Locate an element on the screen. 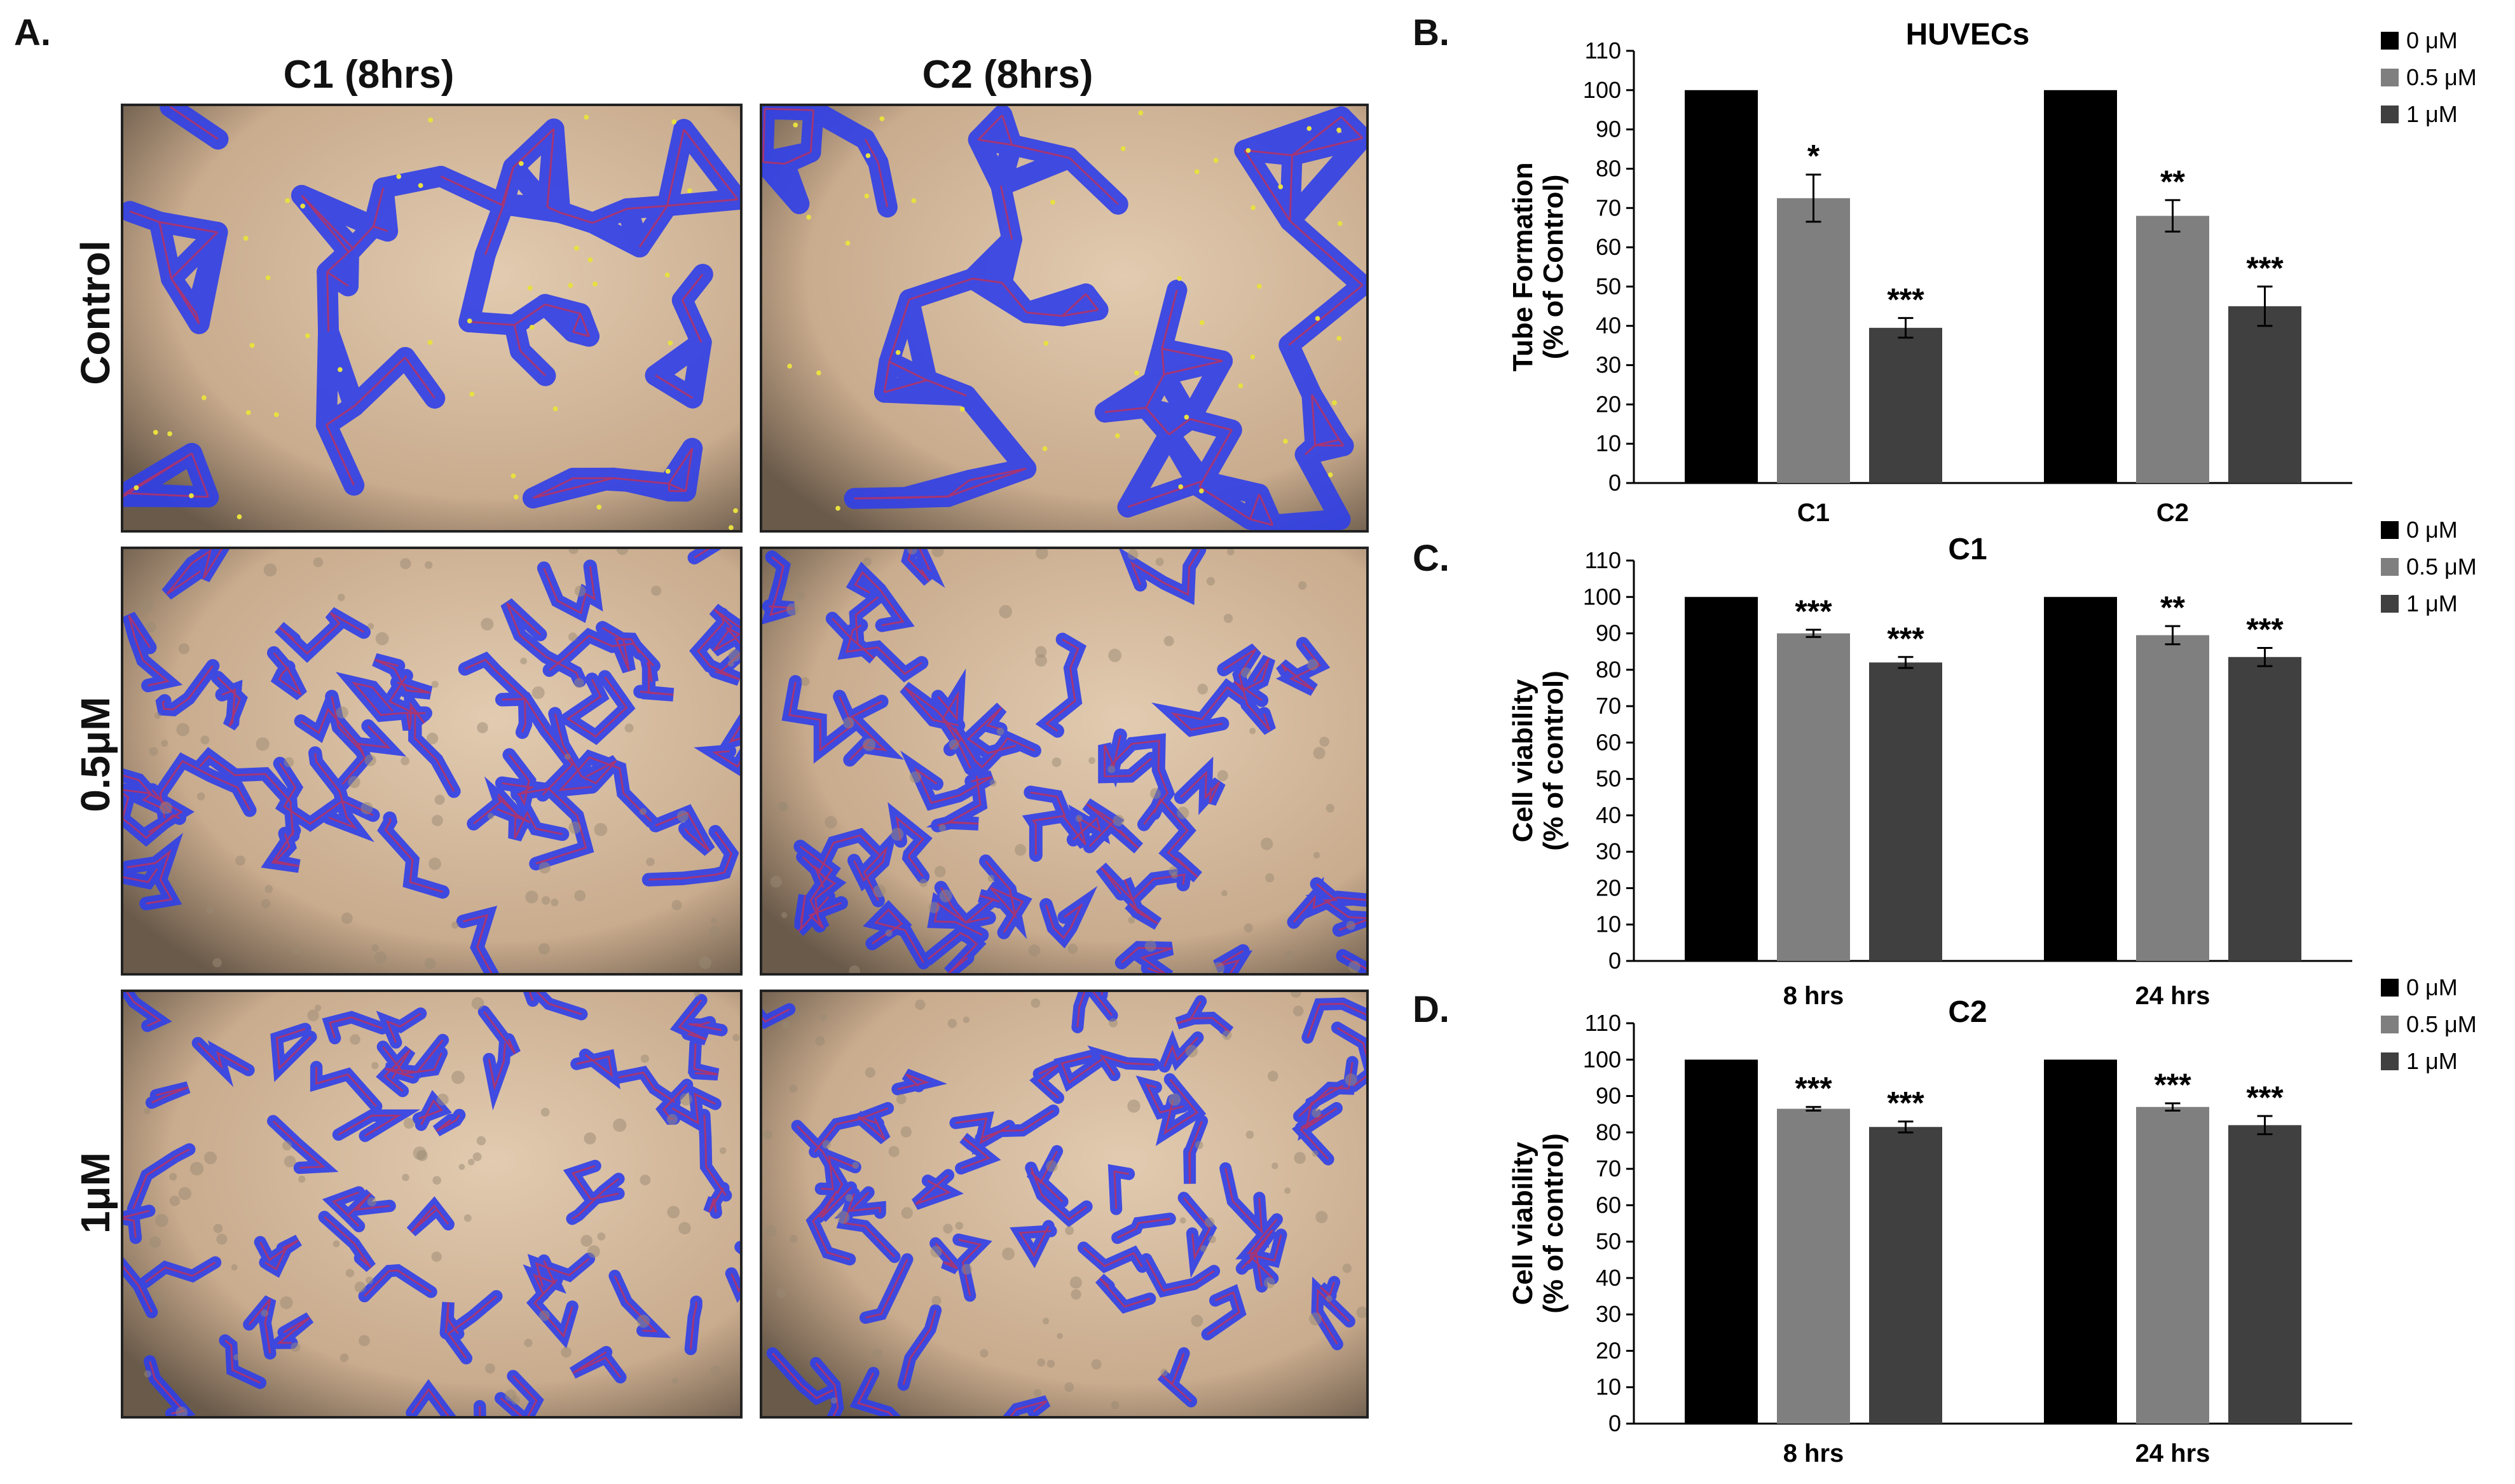 The image size is (2515, 1484). legend-swatch is located at coordinates (2390, 530).